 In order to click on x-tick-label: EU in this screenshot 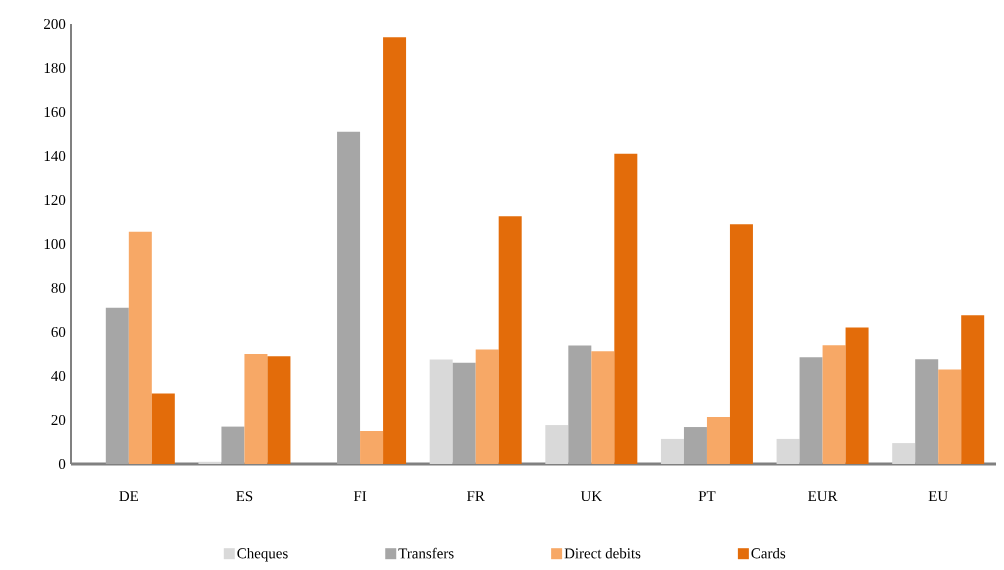, I will do `click(938, 496)`.